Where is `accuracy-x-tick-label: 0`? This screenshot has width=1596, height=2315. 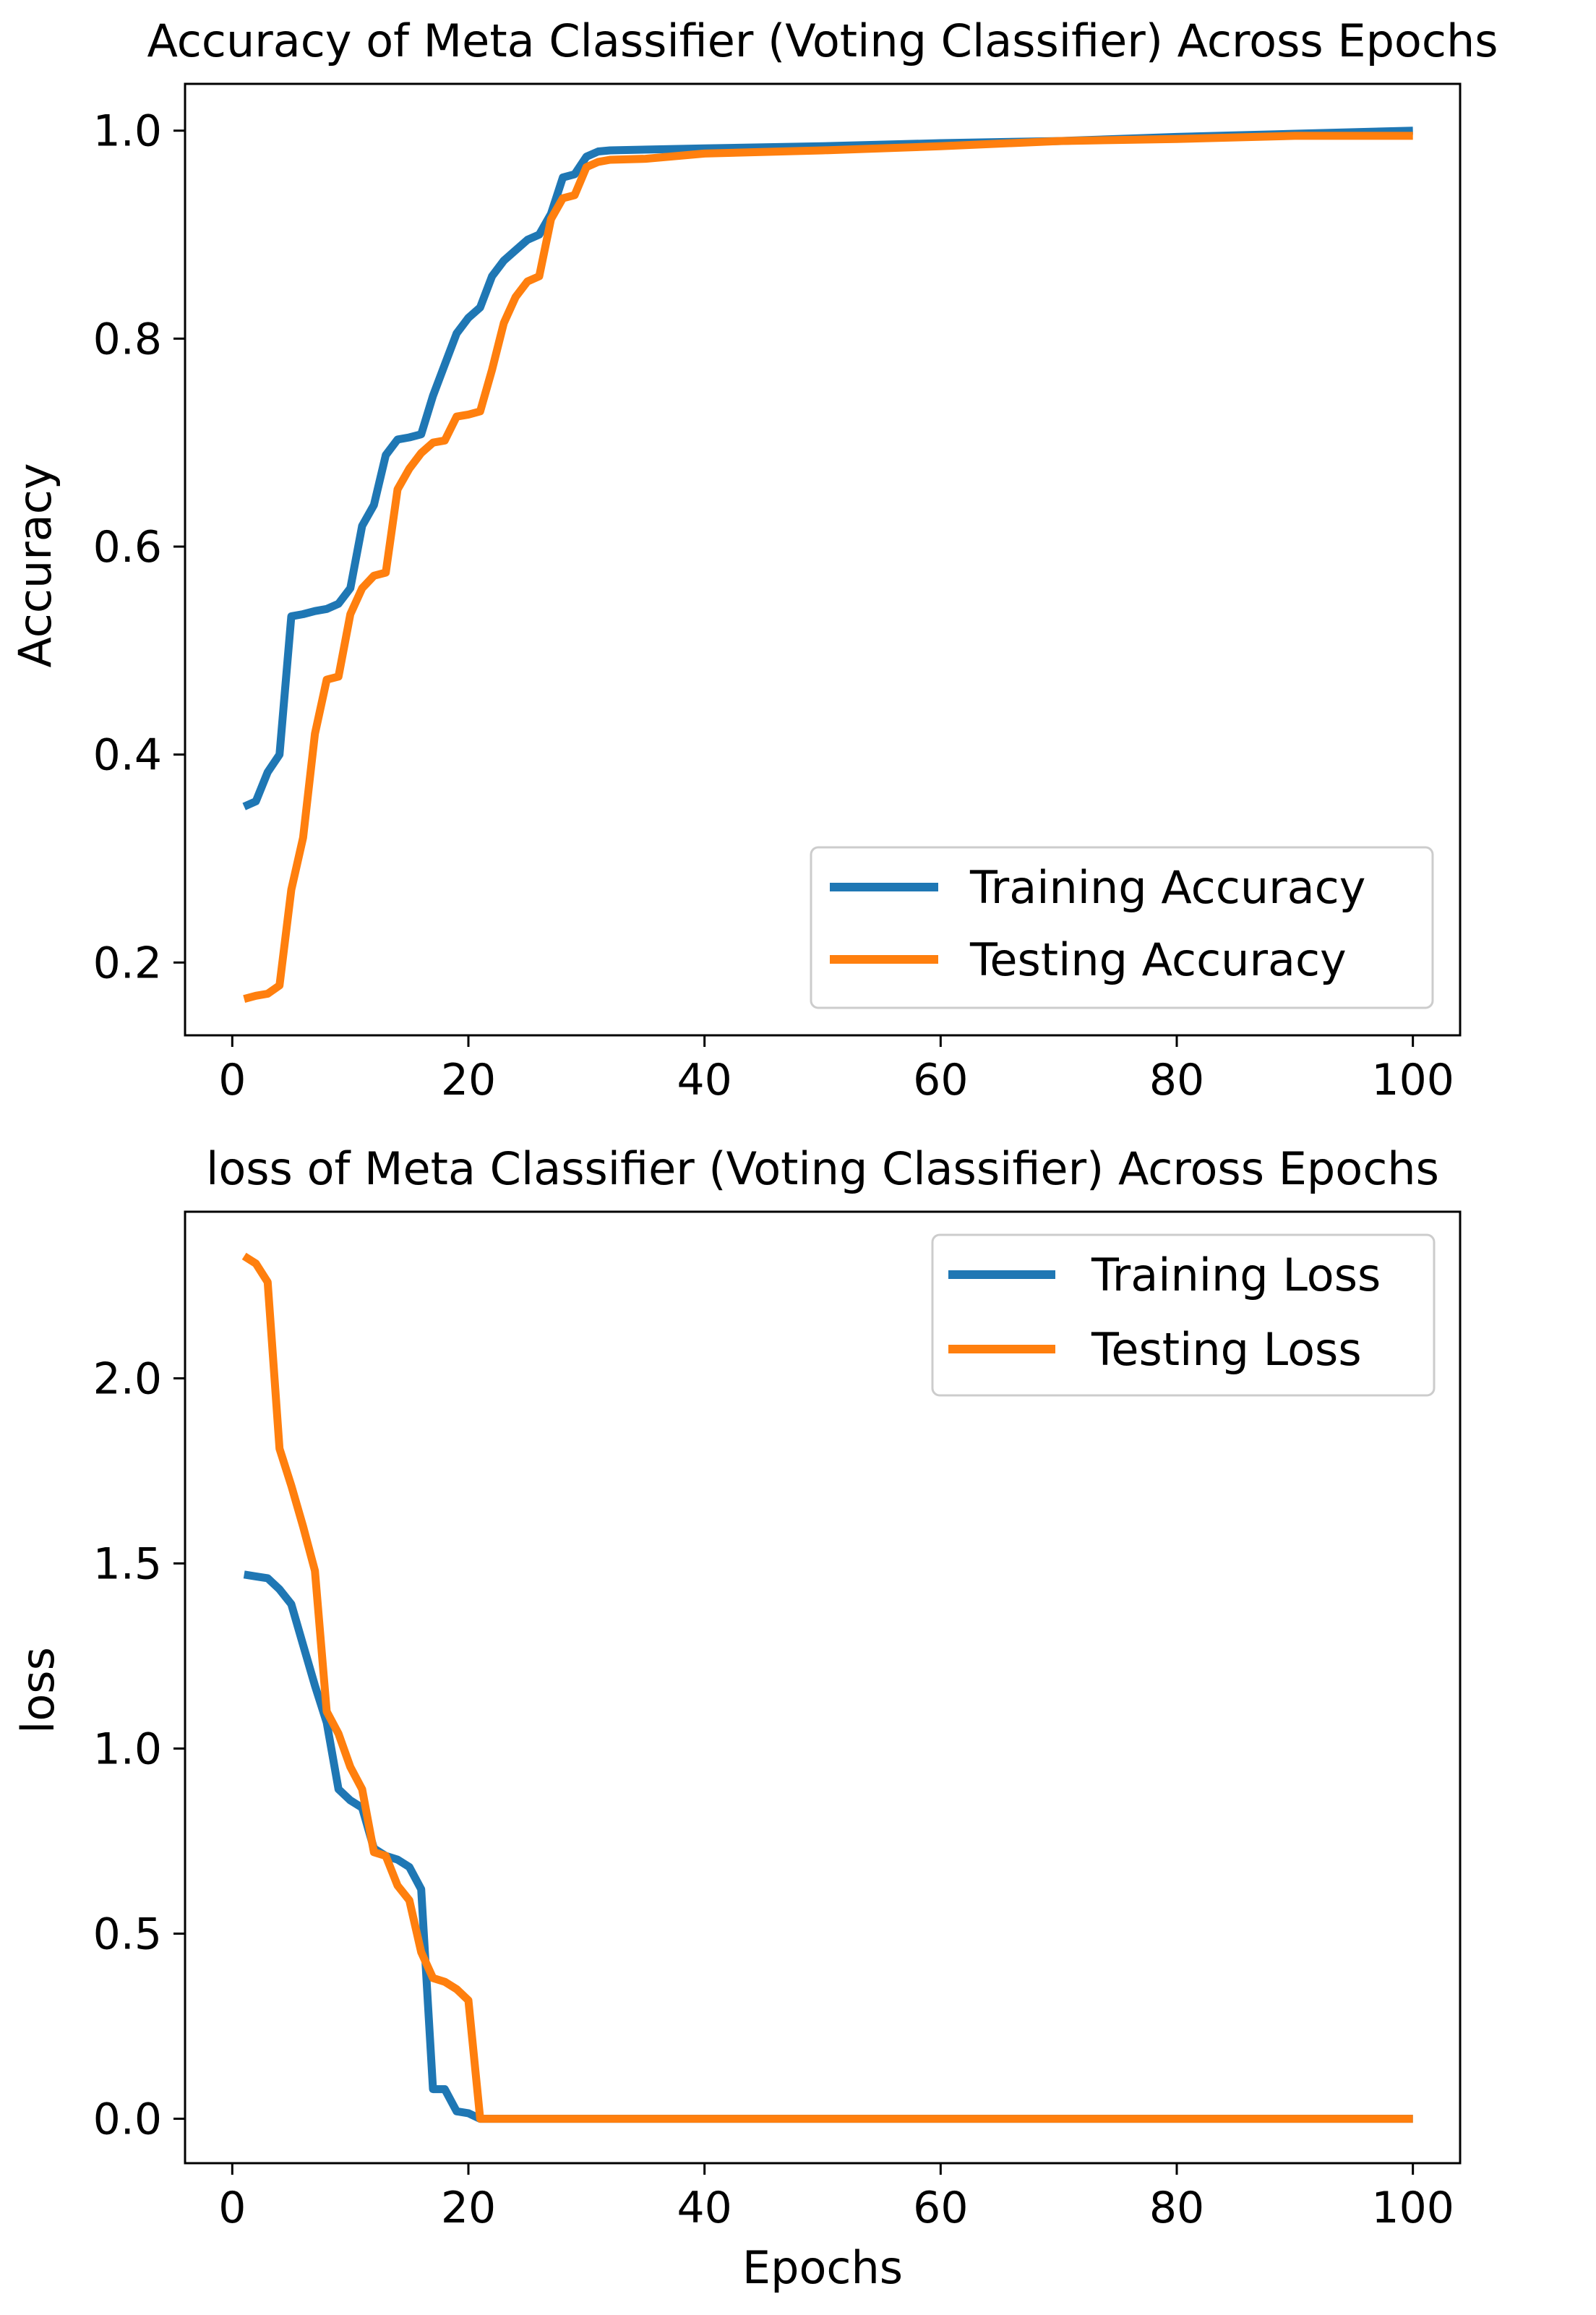
accuracy-x-tick-label: 0 is located at coordinates (232, 1080).